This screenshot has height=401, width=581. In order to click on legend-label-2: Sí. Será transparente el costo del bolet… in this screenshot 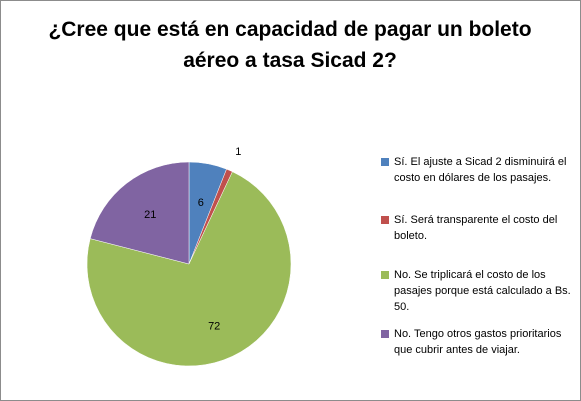, I will do `click(476, 228)`.